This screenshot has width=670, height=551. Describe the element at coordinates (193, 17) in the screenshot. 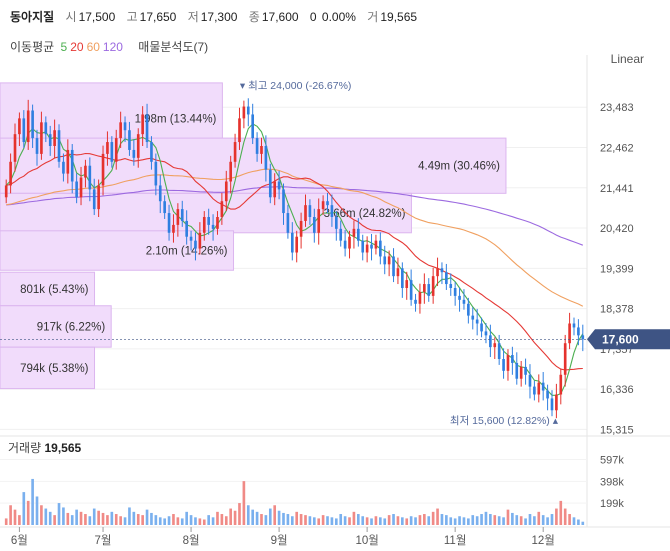

I see `low-label: 저` at that location.